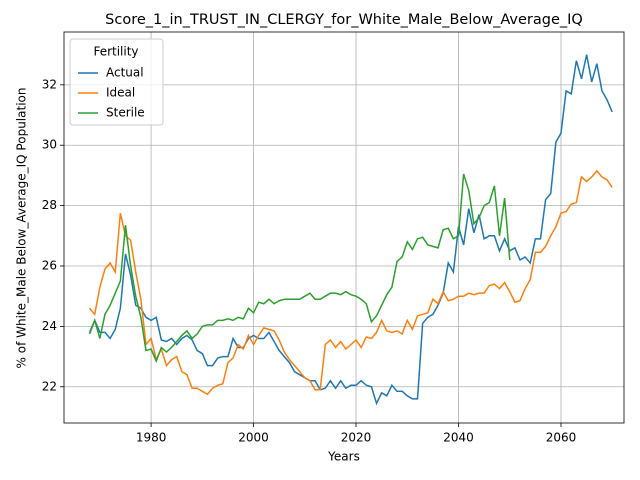 This screenshot has width=640, height=480. What do you see at coordinates (253, 438) in the screenshot?
I see `x-tick-label: 2000` at bounding box center [253, 438].